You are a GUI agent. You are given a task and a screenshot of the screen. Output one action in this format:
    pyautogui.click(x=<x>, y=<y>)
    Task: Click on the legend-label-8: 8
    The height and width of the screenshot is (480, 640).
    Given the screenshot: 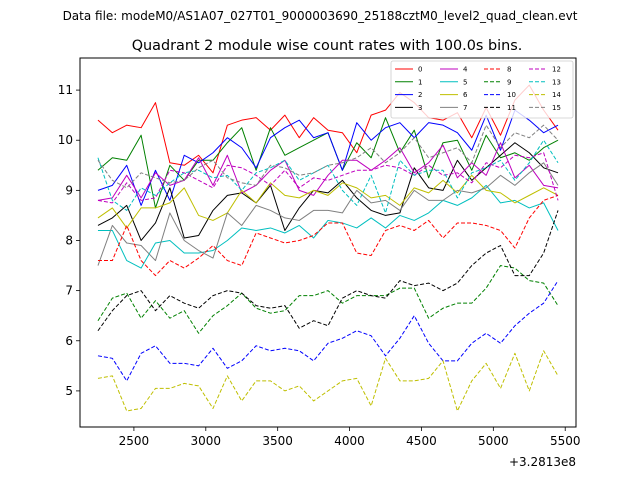 What is the action you would take?
    pyautogui.click(x=509, y=70)
    